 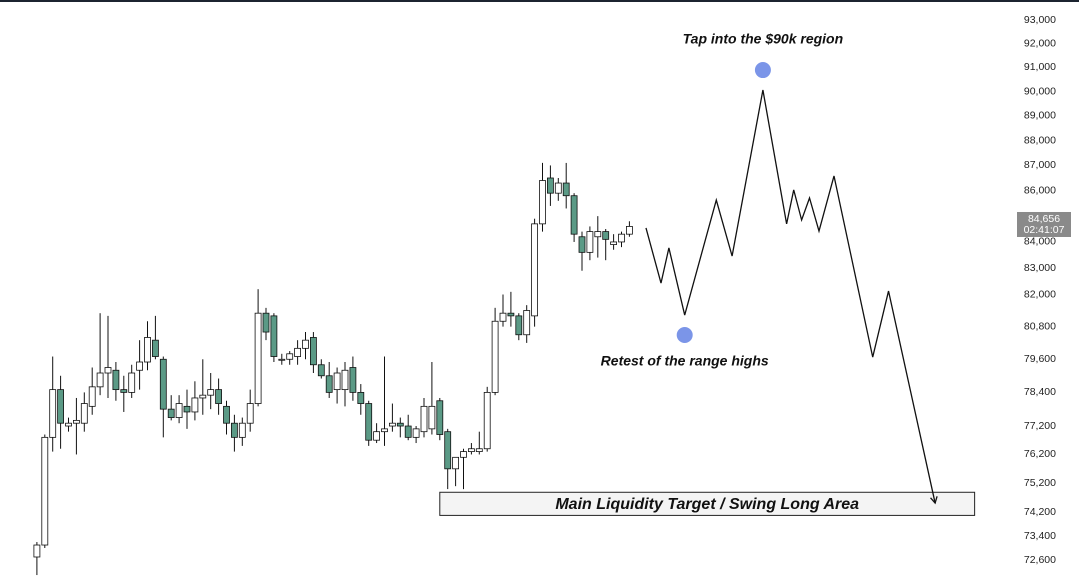 What do you see at coordinates (1040, 512) in the screenshot?
I see `y-tick-label: 74,200` at bounding box center [1040, 512].